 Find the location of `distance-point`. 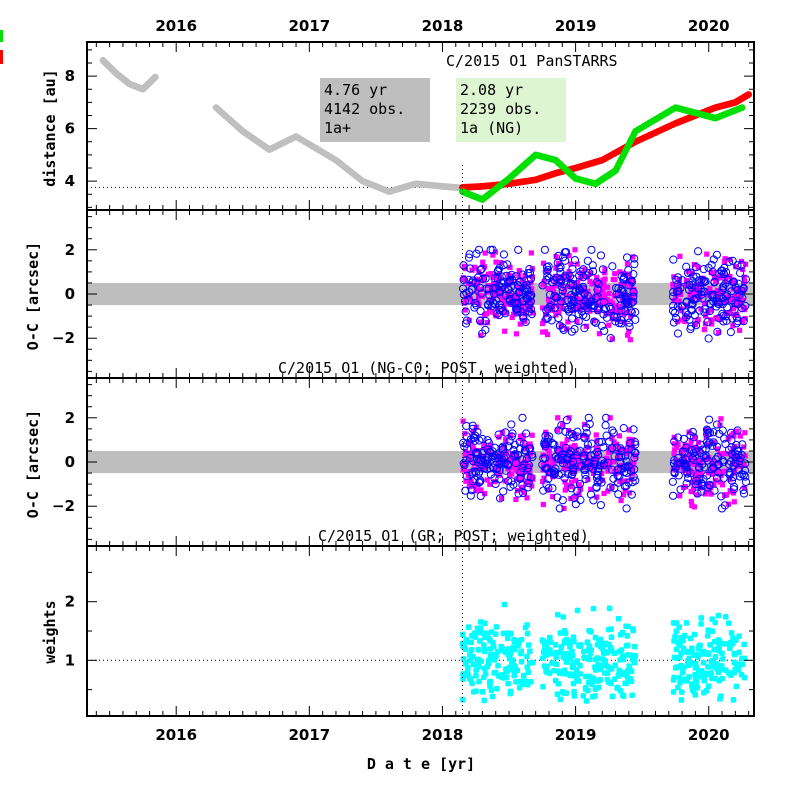

distance-point is located at coordinates (749, 94).